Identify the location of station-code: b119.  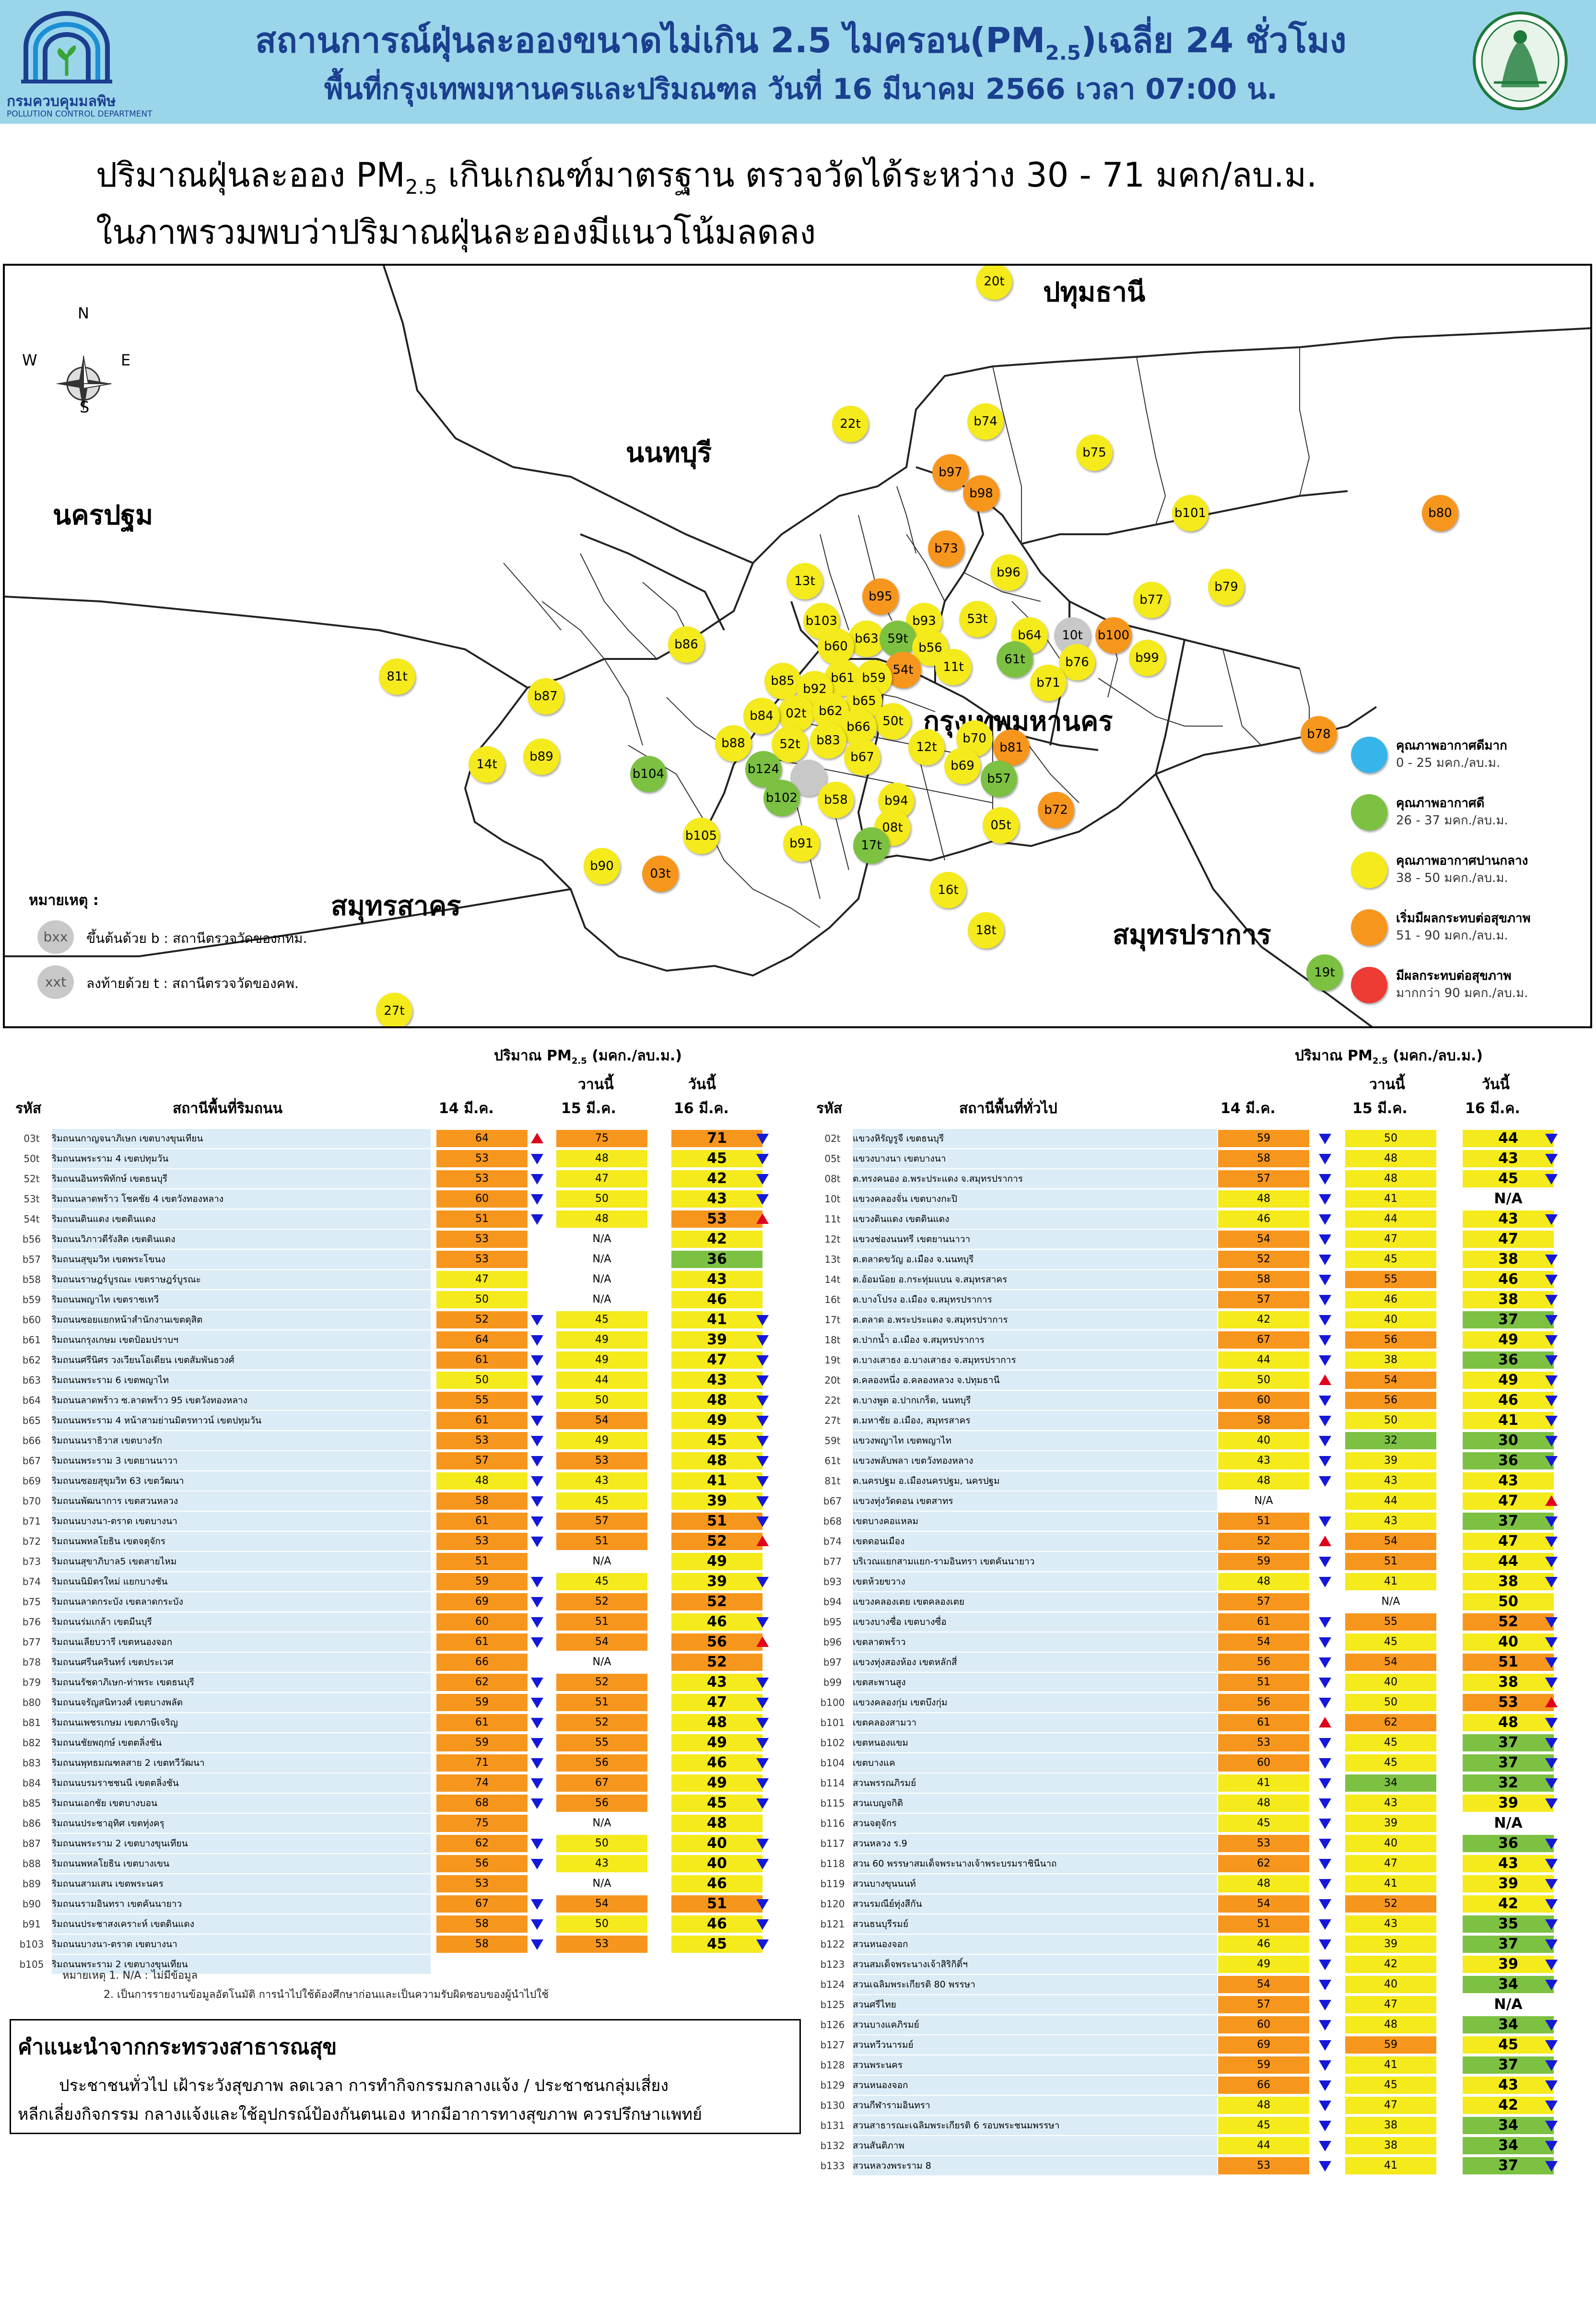
(832, 1884).